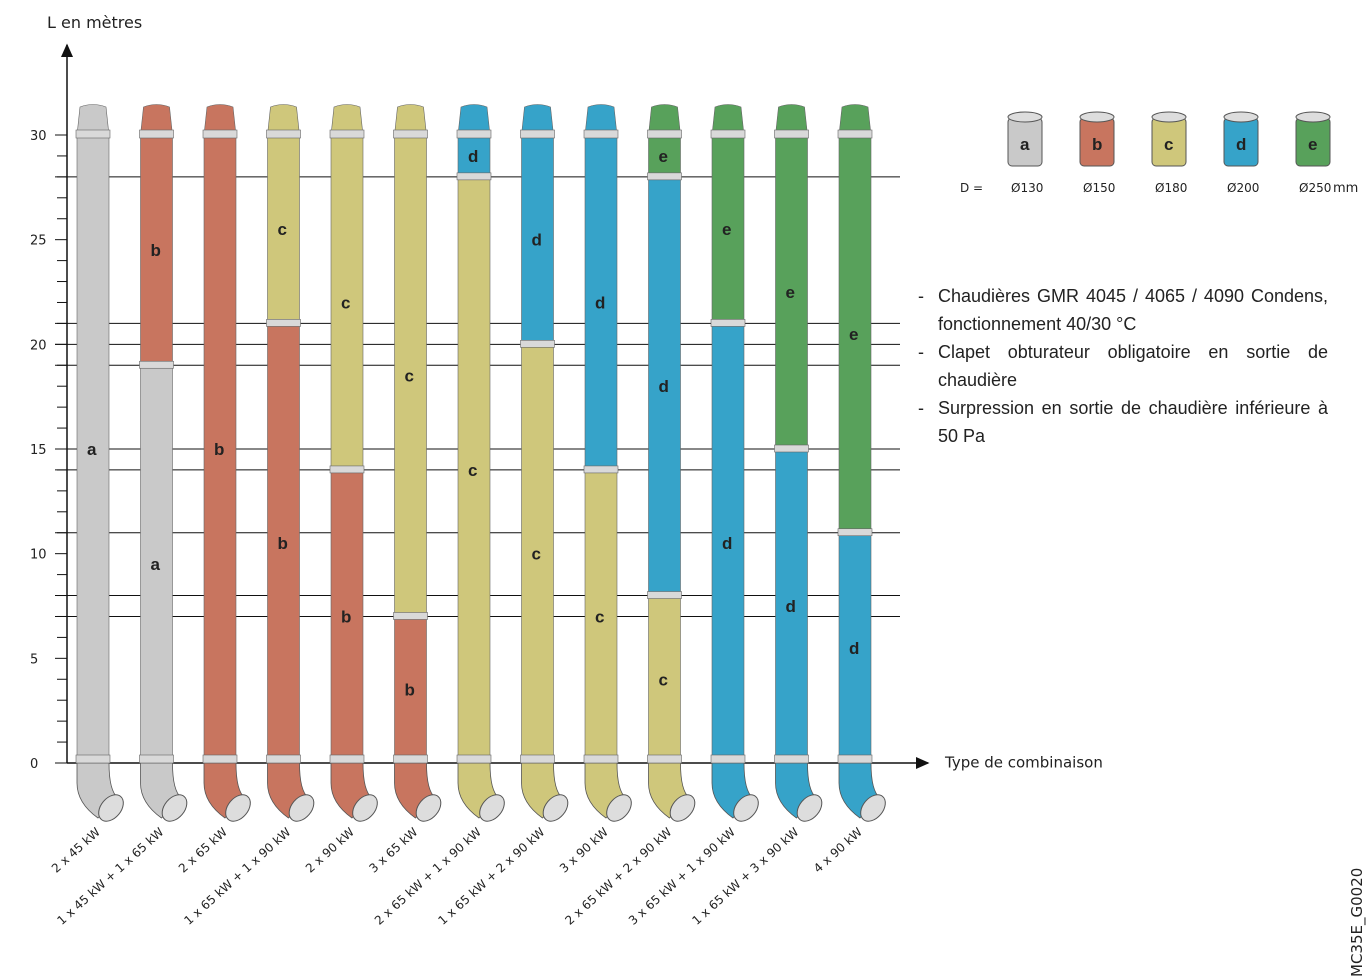 Image resolution: width=1369 pixels, height=977 pixels. Describe the element at coordinates (491, 876) in the screenshot. I see `x-tick-label: 1 x 65 kW + 2 x 90 kW` at that location.